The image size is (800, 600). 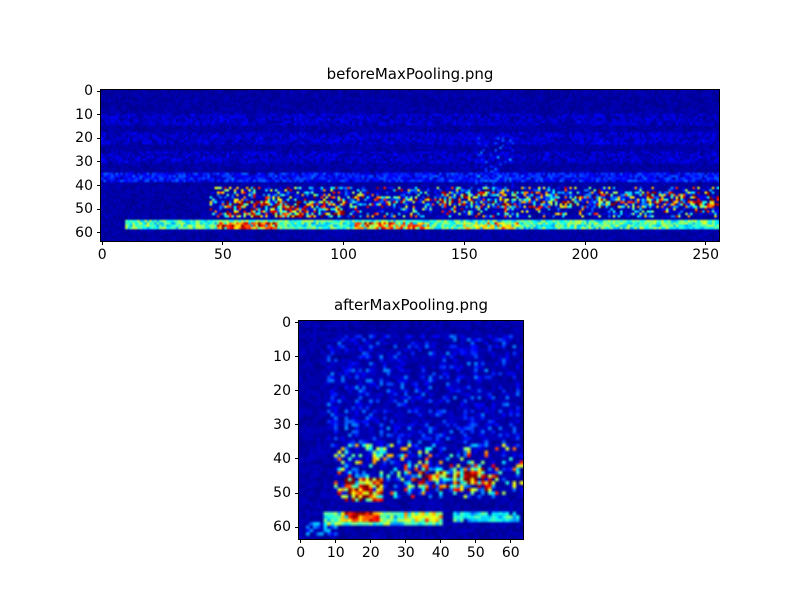 I want to click on x-tick-label: 20, so click(x=370, y=553).